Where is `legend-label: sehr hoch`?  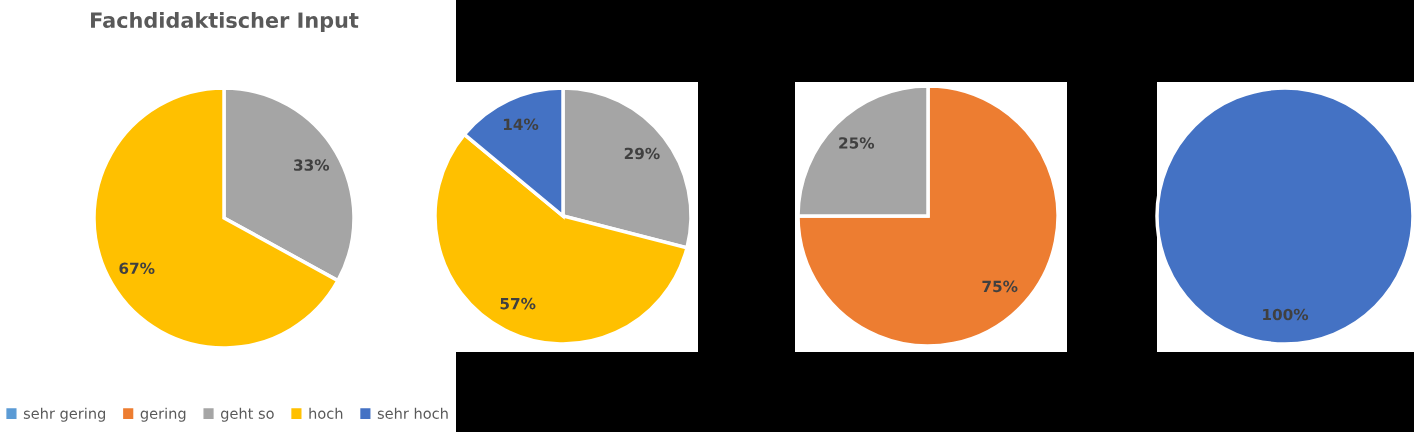
legend-label: sehr hoch is located at coordinates (412, 413).